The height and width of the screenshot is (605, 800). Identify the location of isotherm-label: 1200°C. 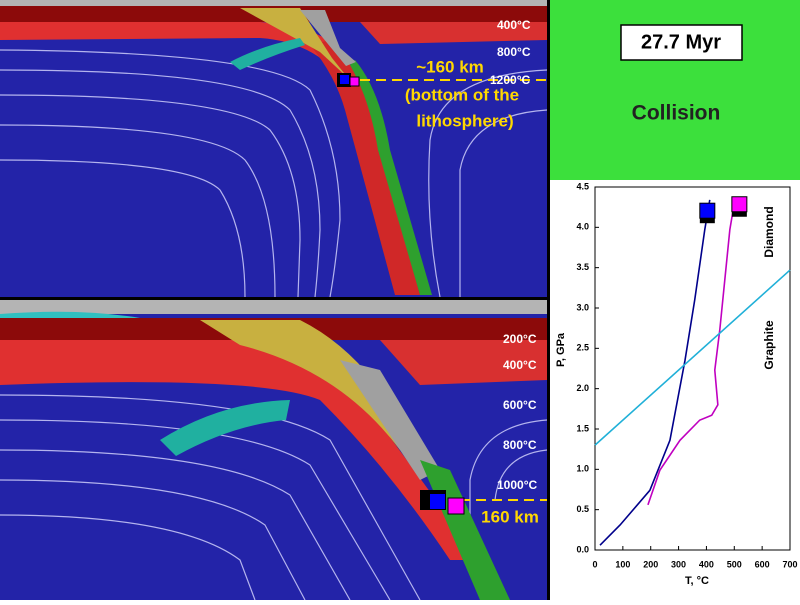
(510, 80).